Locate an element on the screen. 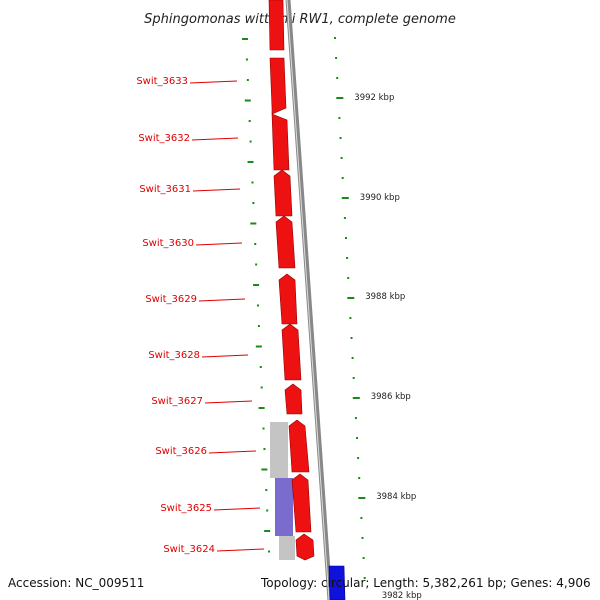  gene-label: Swit_3627 is located at coordinates (177, 401).